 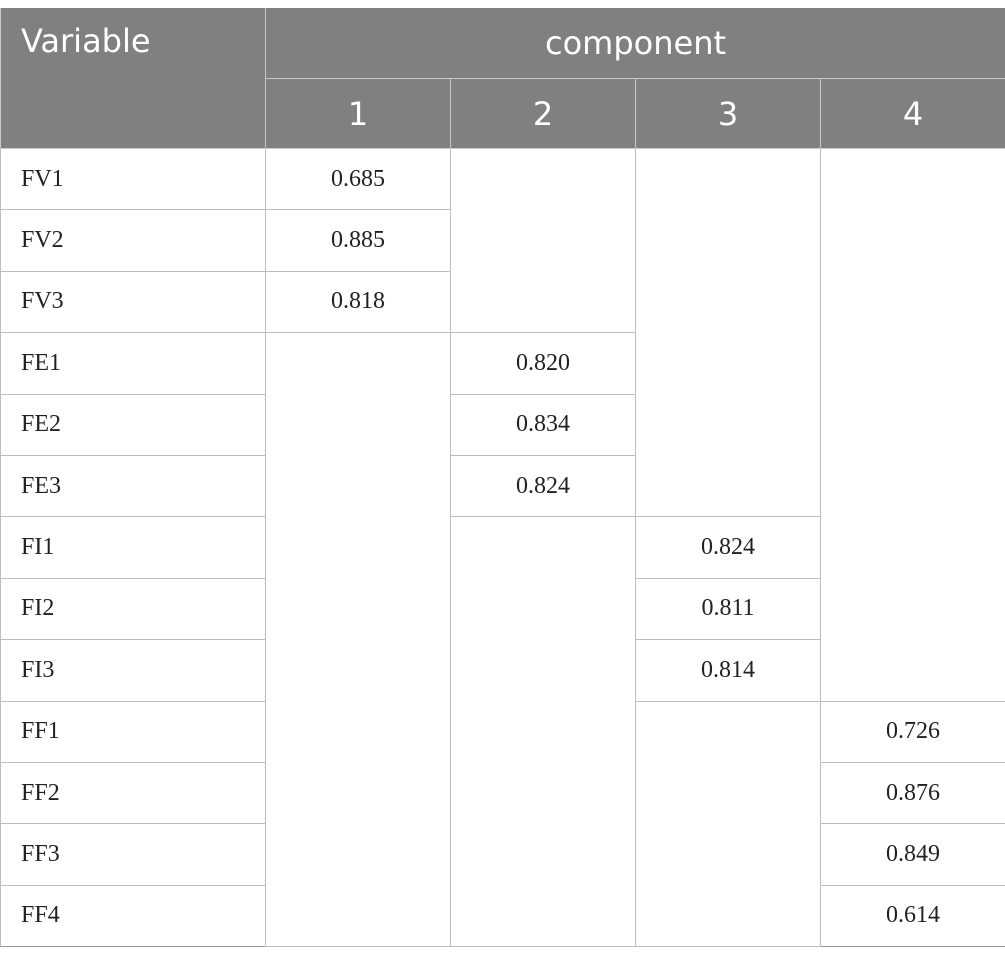 I want to click on variable-cell: FI2, so click(x=133, y=608).